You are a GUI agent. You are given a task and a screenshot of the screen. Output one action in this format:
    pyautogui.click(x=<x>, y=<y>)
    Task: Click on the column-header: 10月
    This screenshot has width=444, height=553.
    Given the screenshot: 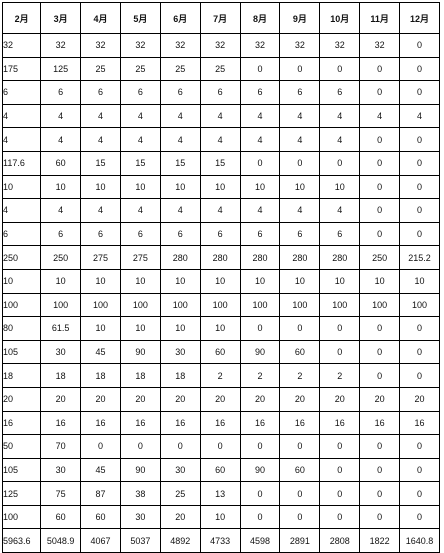 What is the action you would take?
    pyautogui.click(x=340, y=18)
    